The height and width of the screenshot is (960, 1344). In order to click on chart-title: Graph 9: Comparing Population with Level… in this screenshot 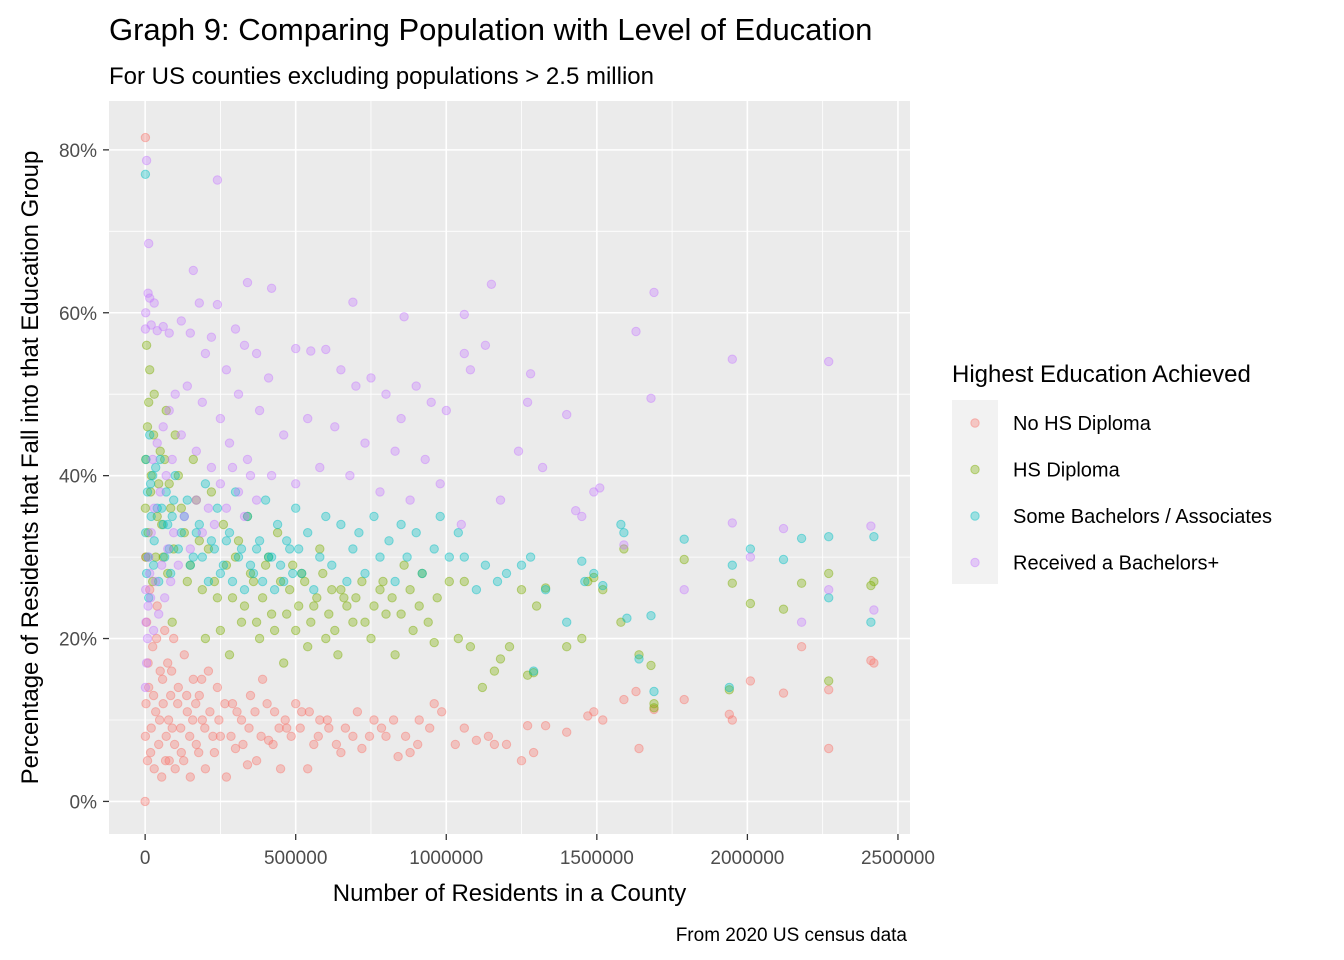, I will do `click(490, 29)`.